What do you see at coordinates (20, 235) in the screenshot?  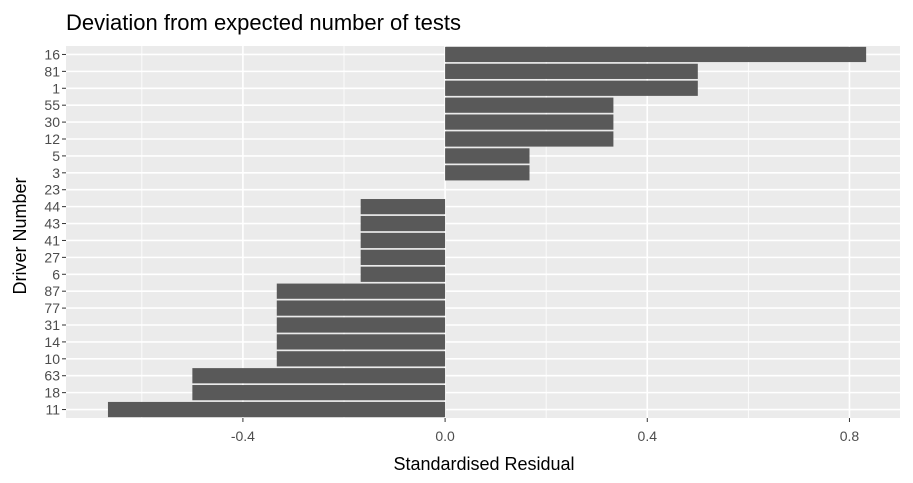 I see `y-axis-title: Driver Number` at bounding box center [20, 235].